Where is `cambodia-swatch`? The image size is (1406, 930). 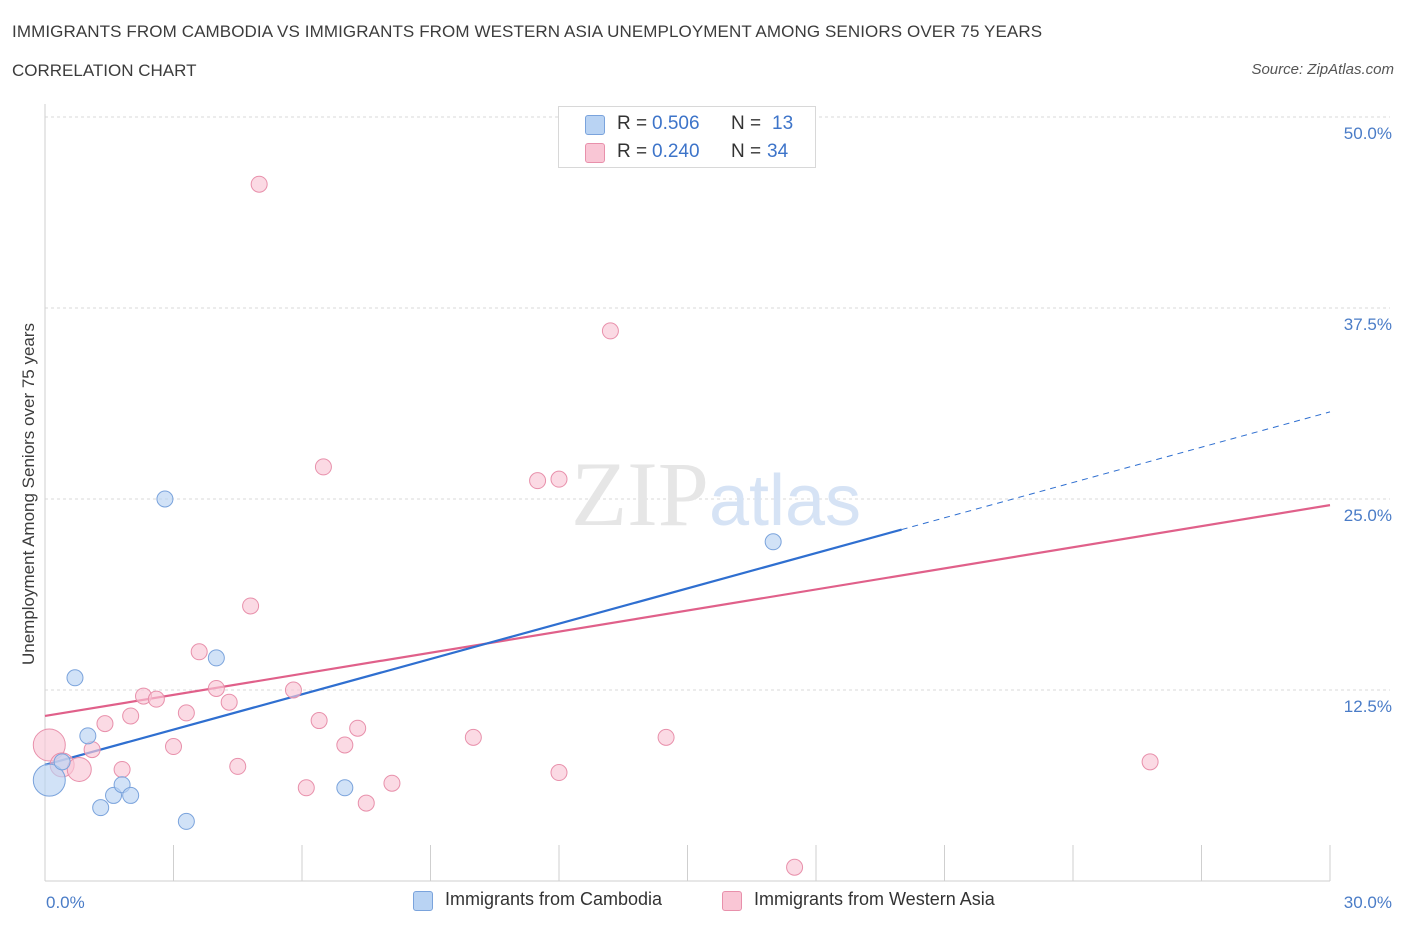
cambodia-swatch is located at coordinates (595, 125).